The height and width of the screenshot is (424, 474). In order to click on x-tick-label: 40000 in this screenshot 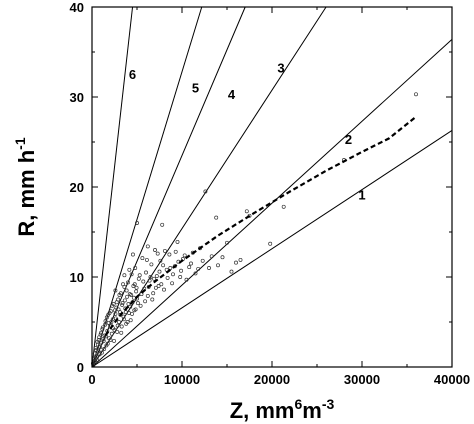, I will do `click(452, 379)`.